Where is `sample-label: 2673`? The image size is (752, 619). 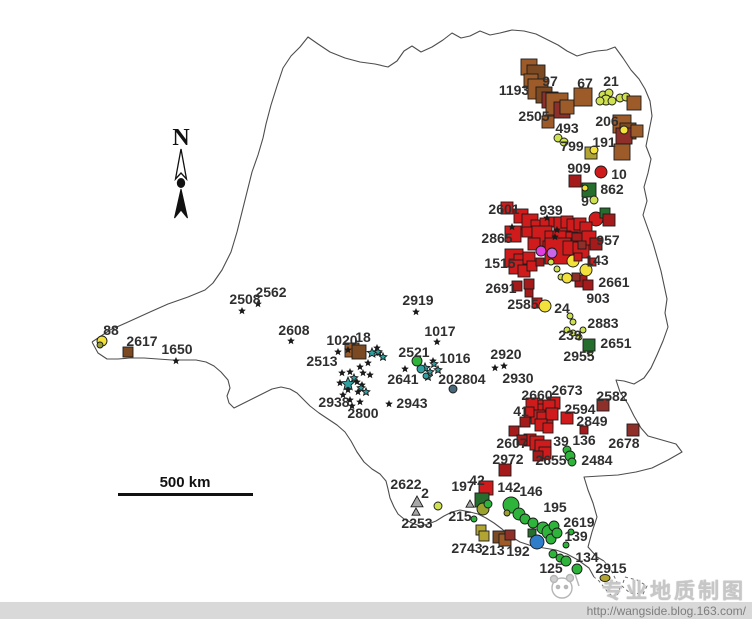
sample-label: 2673 is located at coordinates (566, 390).